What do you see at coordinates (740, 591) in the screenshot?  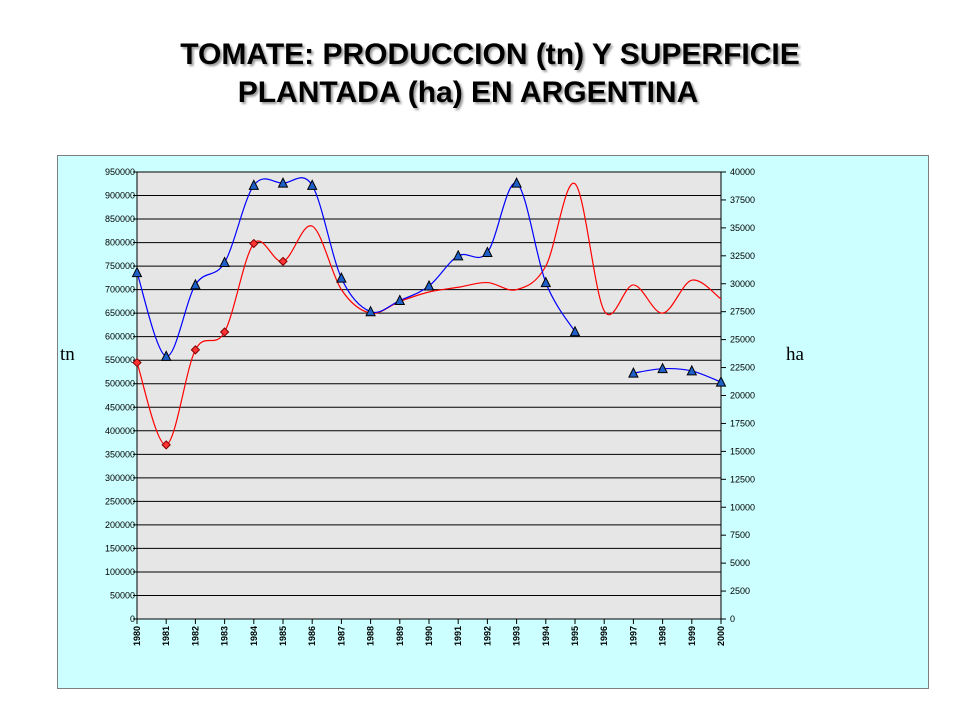 I see `right-tick-label: 2500` at bounding box center [740, 591].